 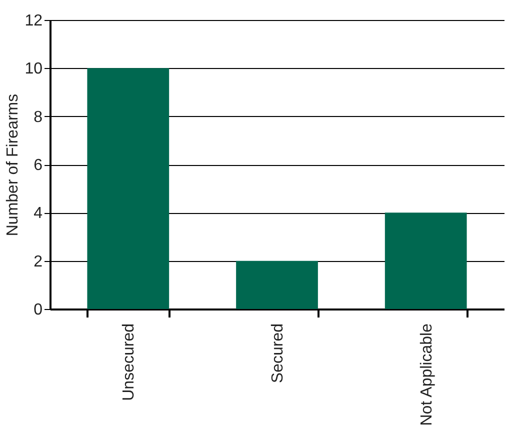 What do you see at coordinates (38, 261) in the screenshot?
I see `y-tick-label: 2` at bounding box center [38, 261].